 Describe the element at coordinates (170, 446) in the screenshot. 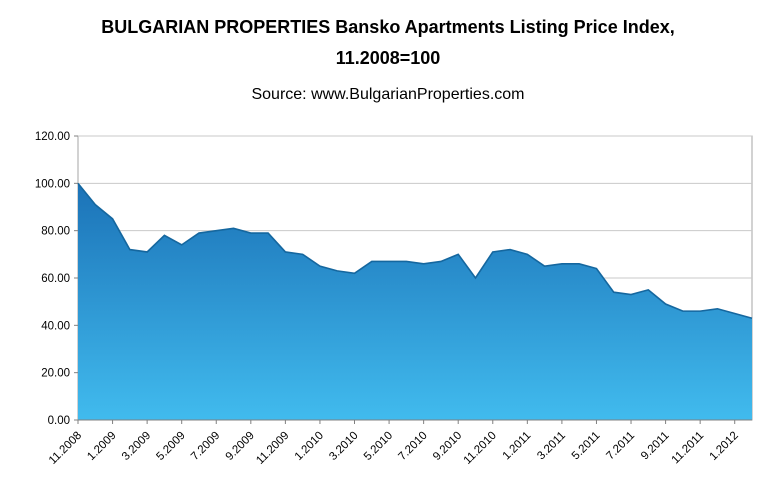

I see `x-axis-tick-label: 5.2009` at that location.